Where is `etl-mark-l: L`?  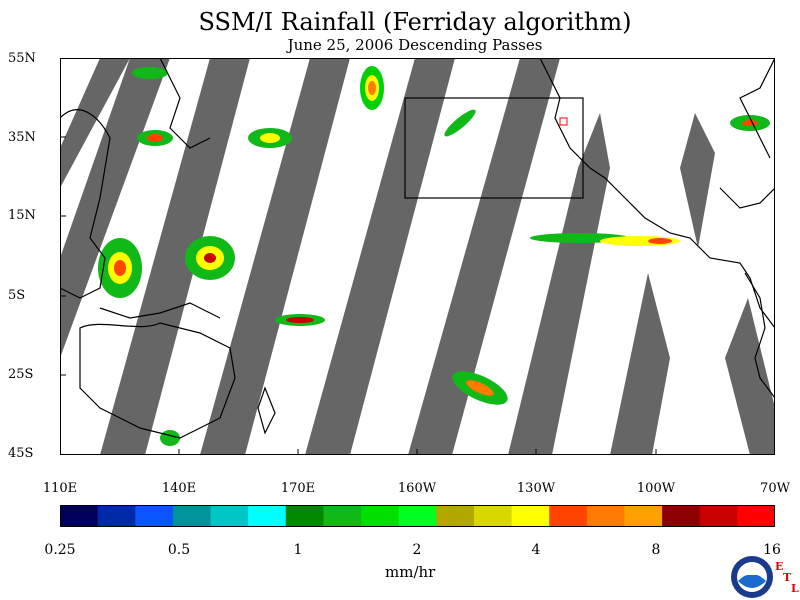
etl-mark-l: L is located at coordinates (795, 588).